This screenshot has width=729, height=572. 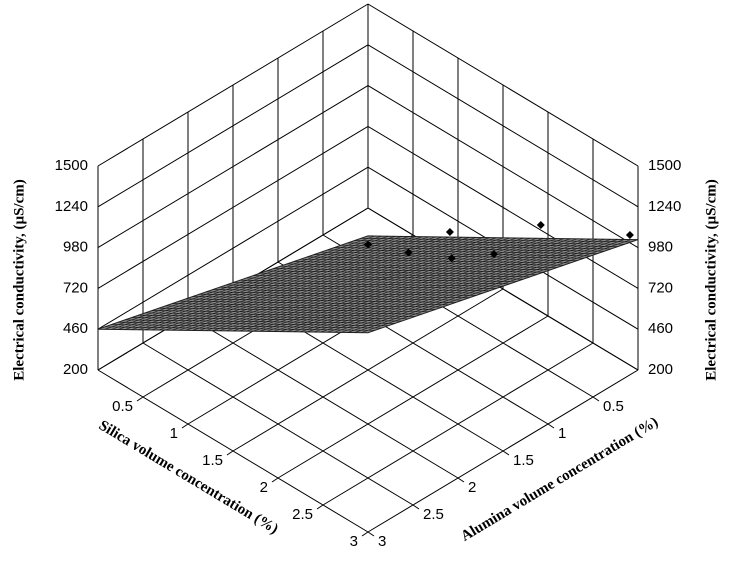 What do you see at coordinates (472, 487) in the screenshot?
I see `y-tick-label: 2` at bounding box center [472, 487].